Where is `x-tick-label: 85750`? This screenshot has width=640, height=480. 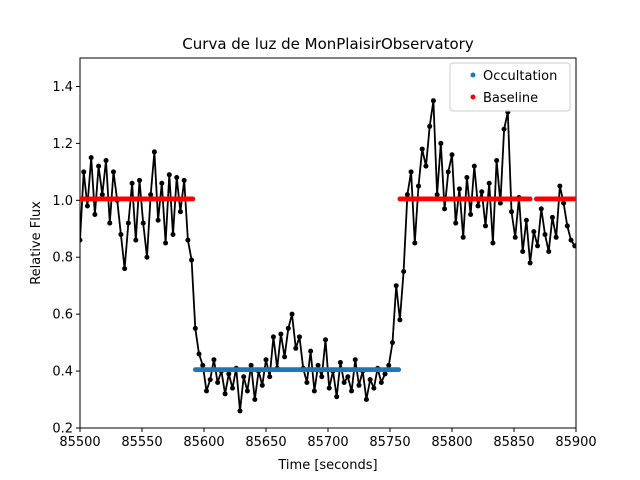
x-tick-label: 85750 is located at coordinates (389, 442).